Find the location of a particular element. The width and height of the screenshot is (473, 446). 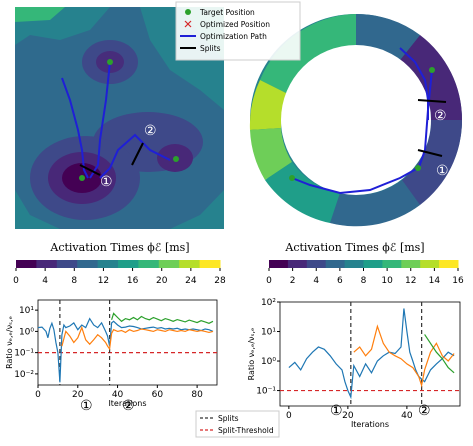

y-tick-label: 10² is located at coordinates (268, 303).